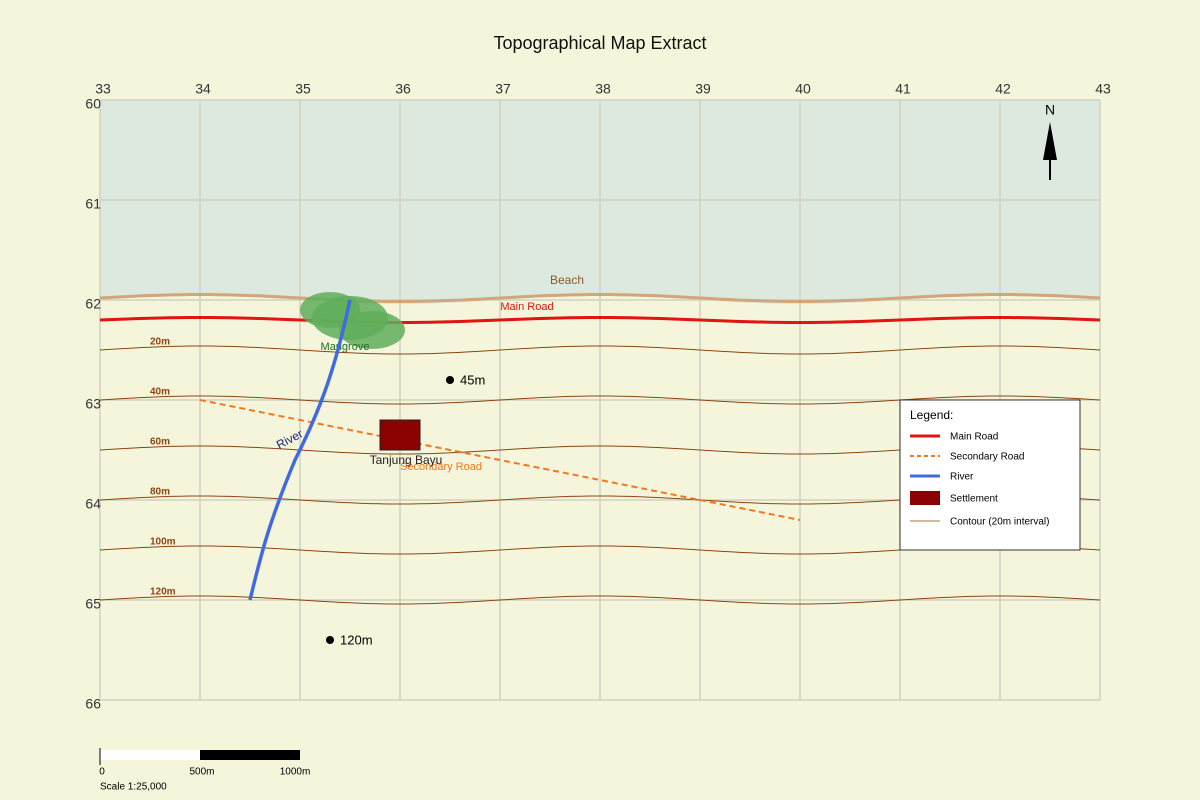  I want to click on legend-item: Secondary Road, so click(987, 457).